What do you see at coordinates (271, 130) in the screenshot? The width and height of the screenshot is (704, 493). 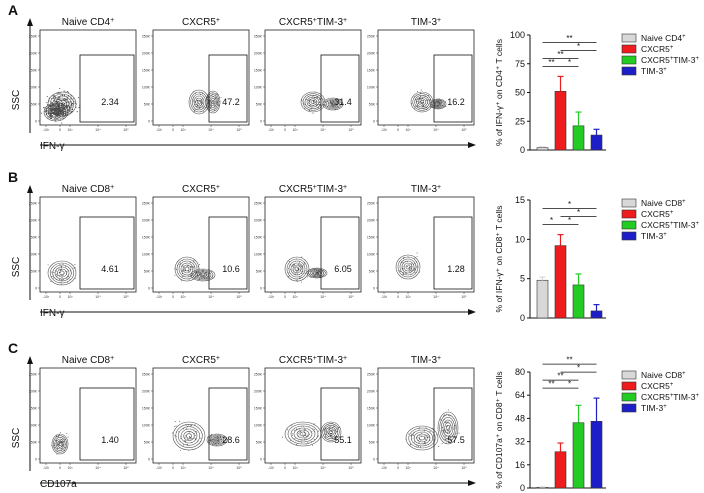 I see `x-tick-label: -10³` at bounding box center [271, 130].